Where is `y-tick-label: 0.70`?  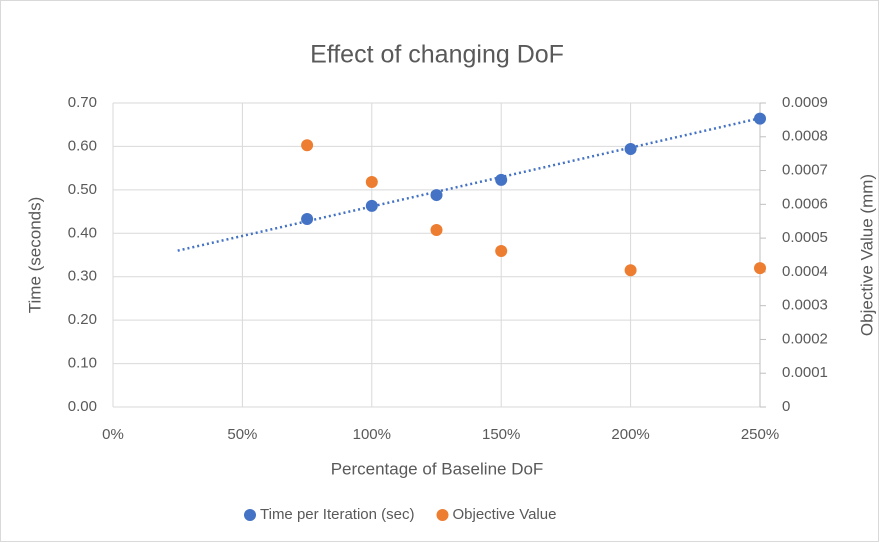
y-tick-label: 0.70 is located at coordinates (82, 102).